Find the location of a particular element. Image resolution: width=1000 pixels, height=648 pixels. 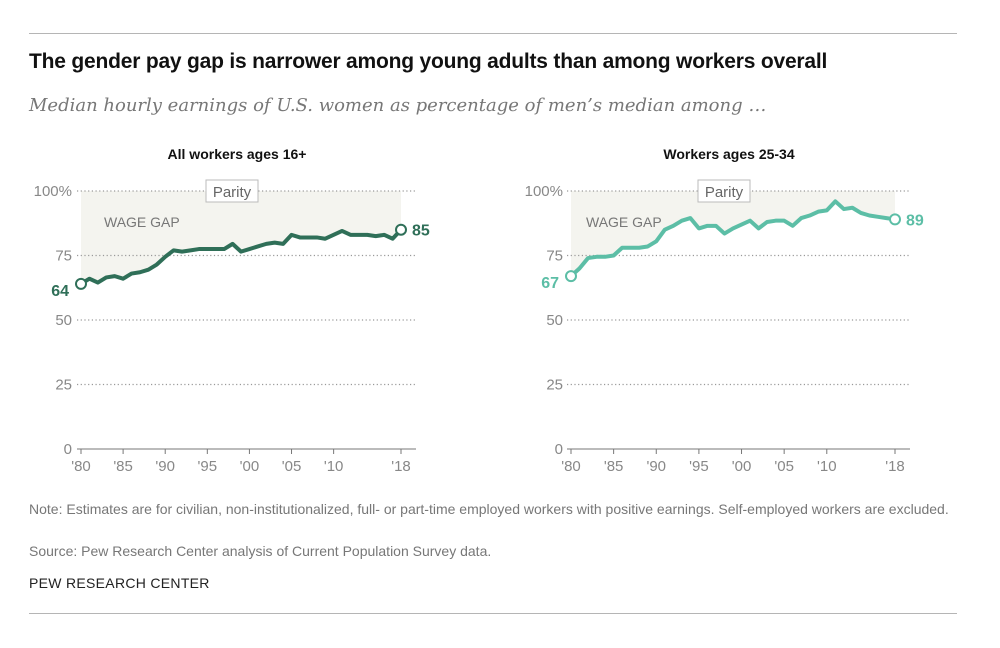

end-value-label: 85 is located at coordinates (421, 231).